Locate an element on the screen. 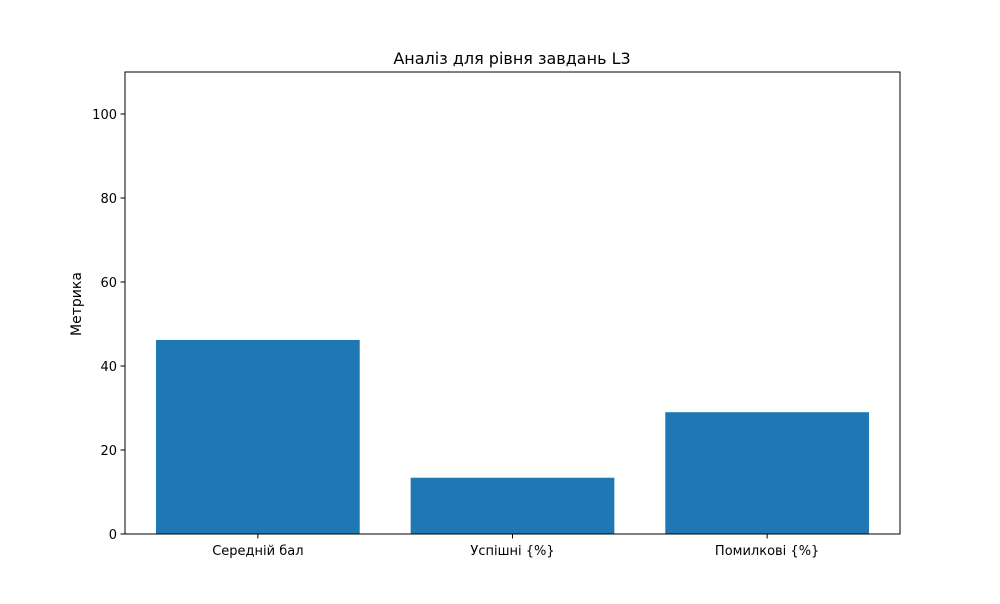 Image resolution: width=1000 pixels, height=604 pixels. y-tick-label: 80 is located at coordinates (108, 199).